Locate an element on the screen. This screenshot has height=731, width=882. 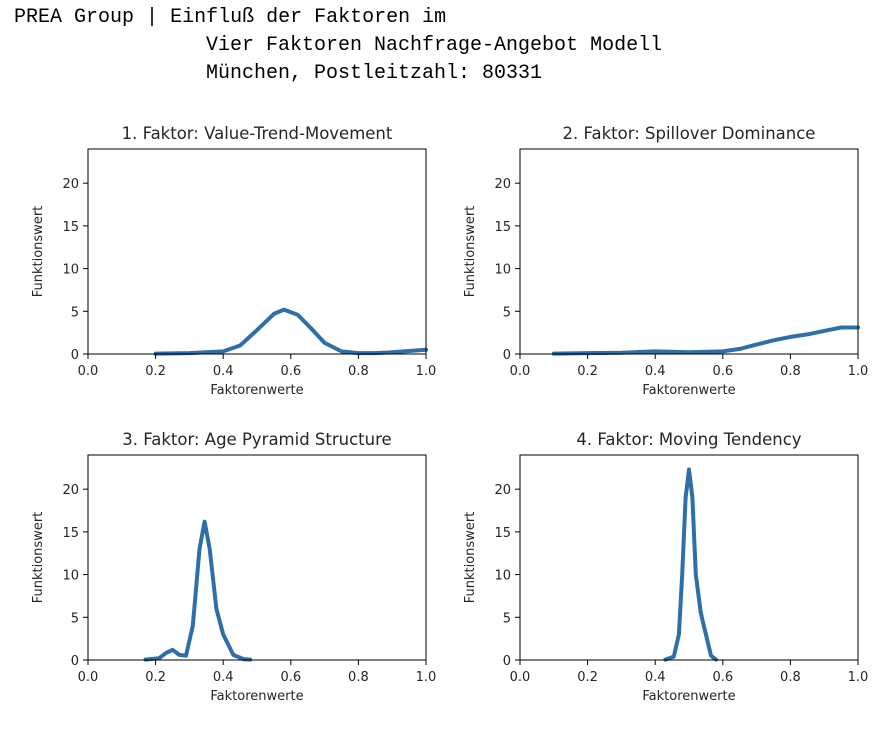
chart-4-y-axis-label: Funktionswert is located at coordinates (470, 558).